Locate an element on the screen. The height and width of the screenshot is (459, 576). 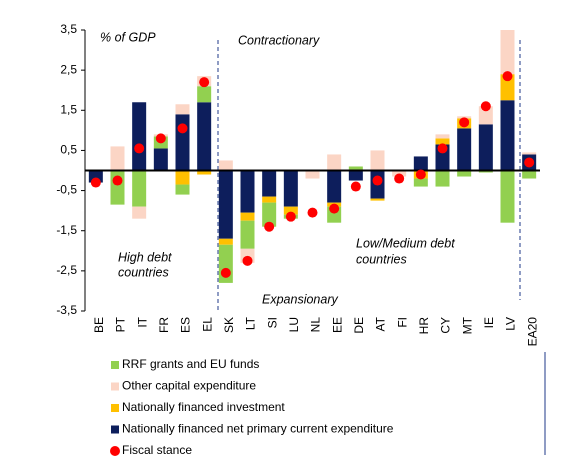
legend-label: Fiscal stance is located at coordinates (157, 450).